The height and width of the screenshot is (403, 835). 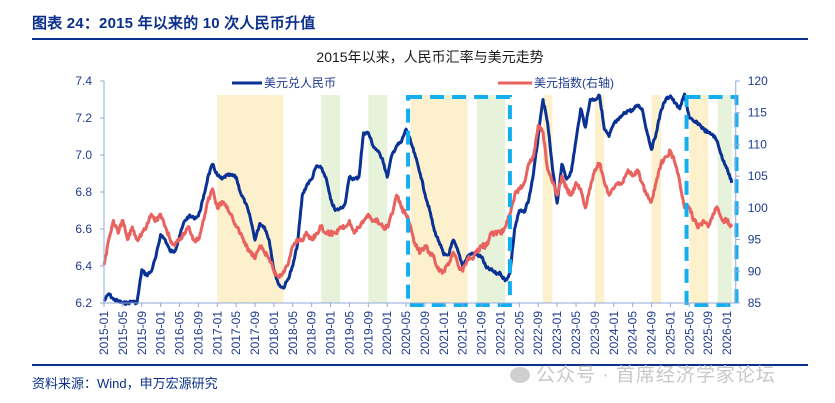 I want to click on x-tick-label: 2022-01, so click(x=500, y=333).